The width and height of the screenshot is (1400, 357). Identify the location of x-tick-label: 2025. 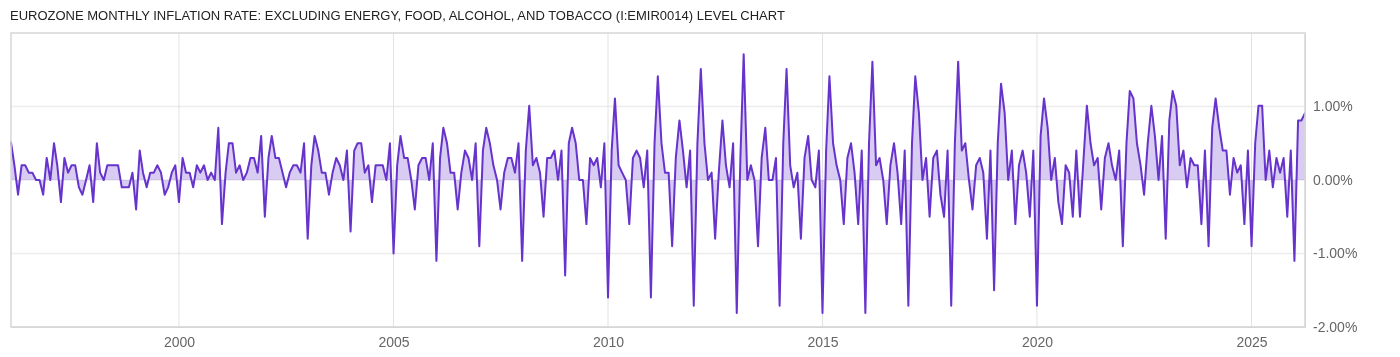
(1252, 341).